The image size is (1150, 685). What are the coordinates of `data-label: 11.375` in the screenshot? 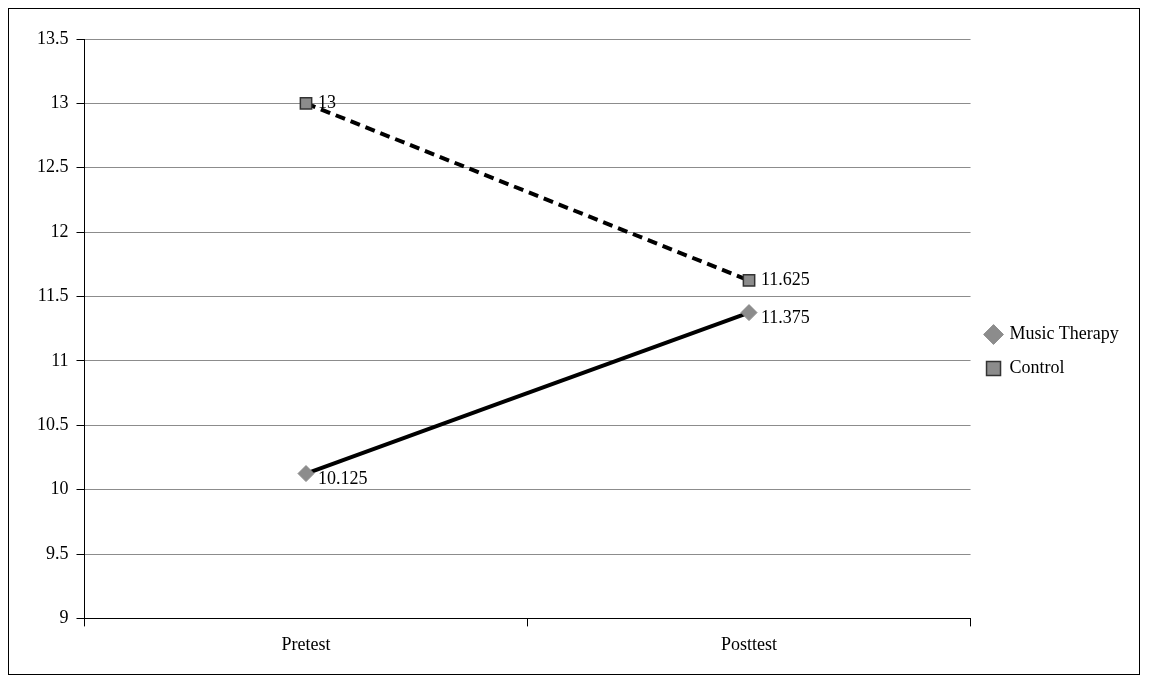 It's located at (785, 317).